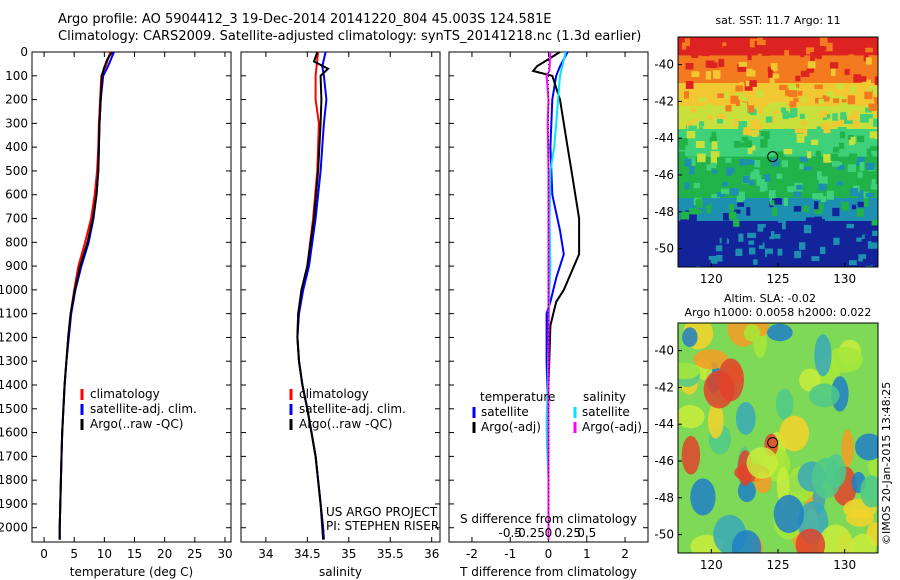  I want to click on depth-tick-label: 600, so click(16, 195).